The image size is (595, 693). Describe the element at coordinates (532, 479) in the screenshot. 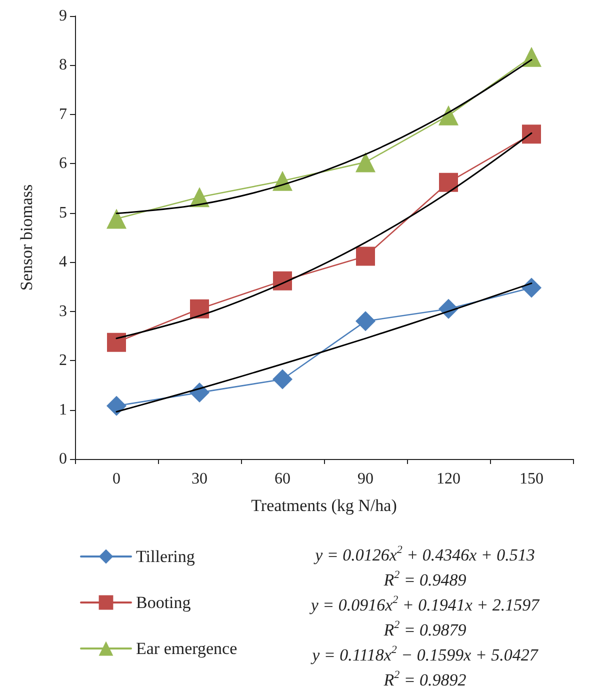

I see `x-tick-label: 150` at that location.